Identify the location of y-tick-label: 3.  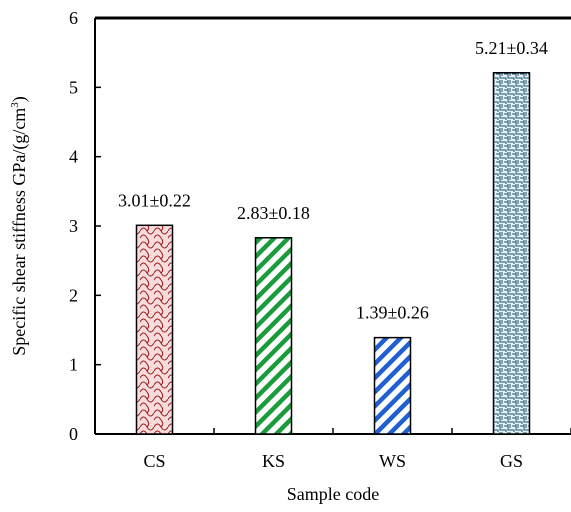
(73, 226).